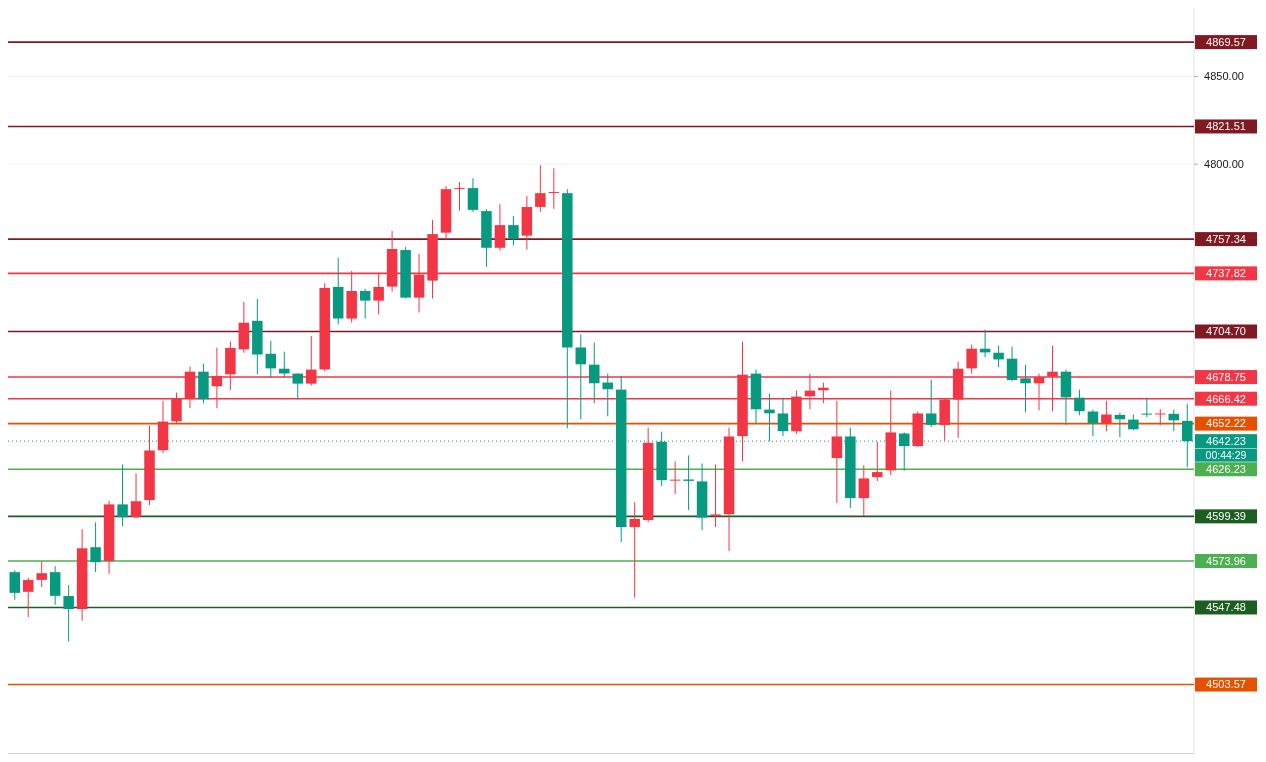 This screenshot has height=762, width=1266. Describe the element at coordinates (1226, 273) in the screenshot. I see `ref-line-label: 4737.82` at that location.